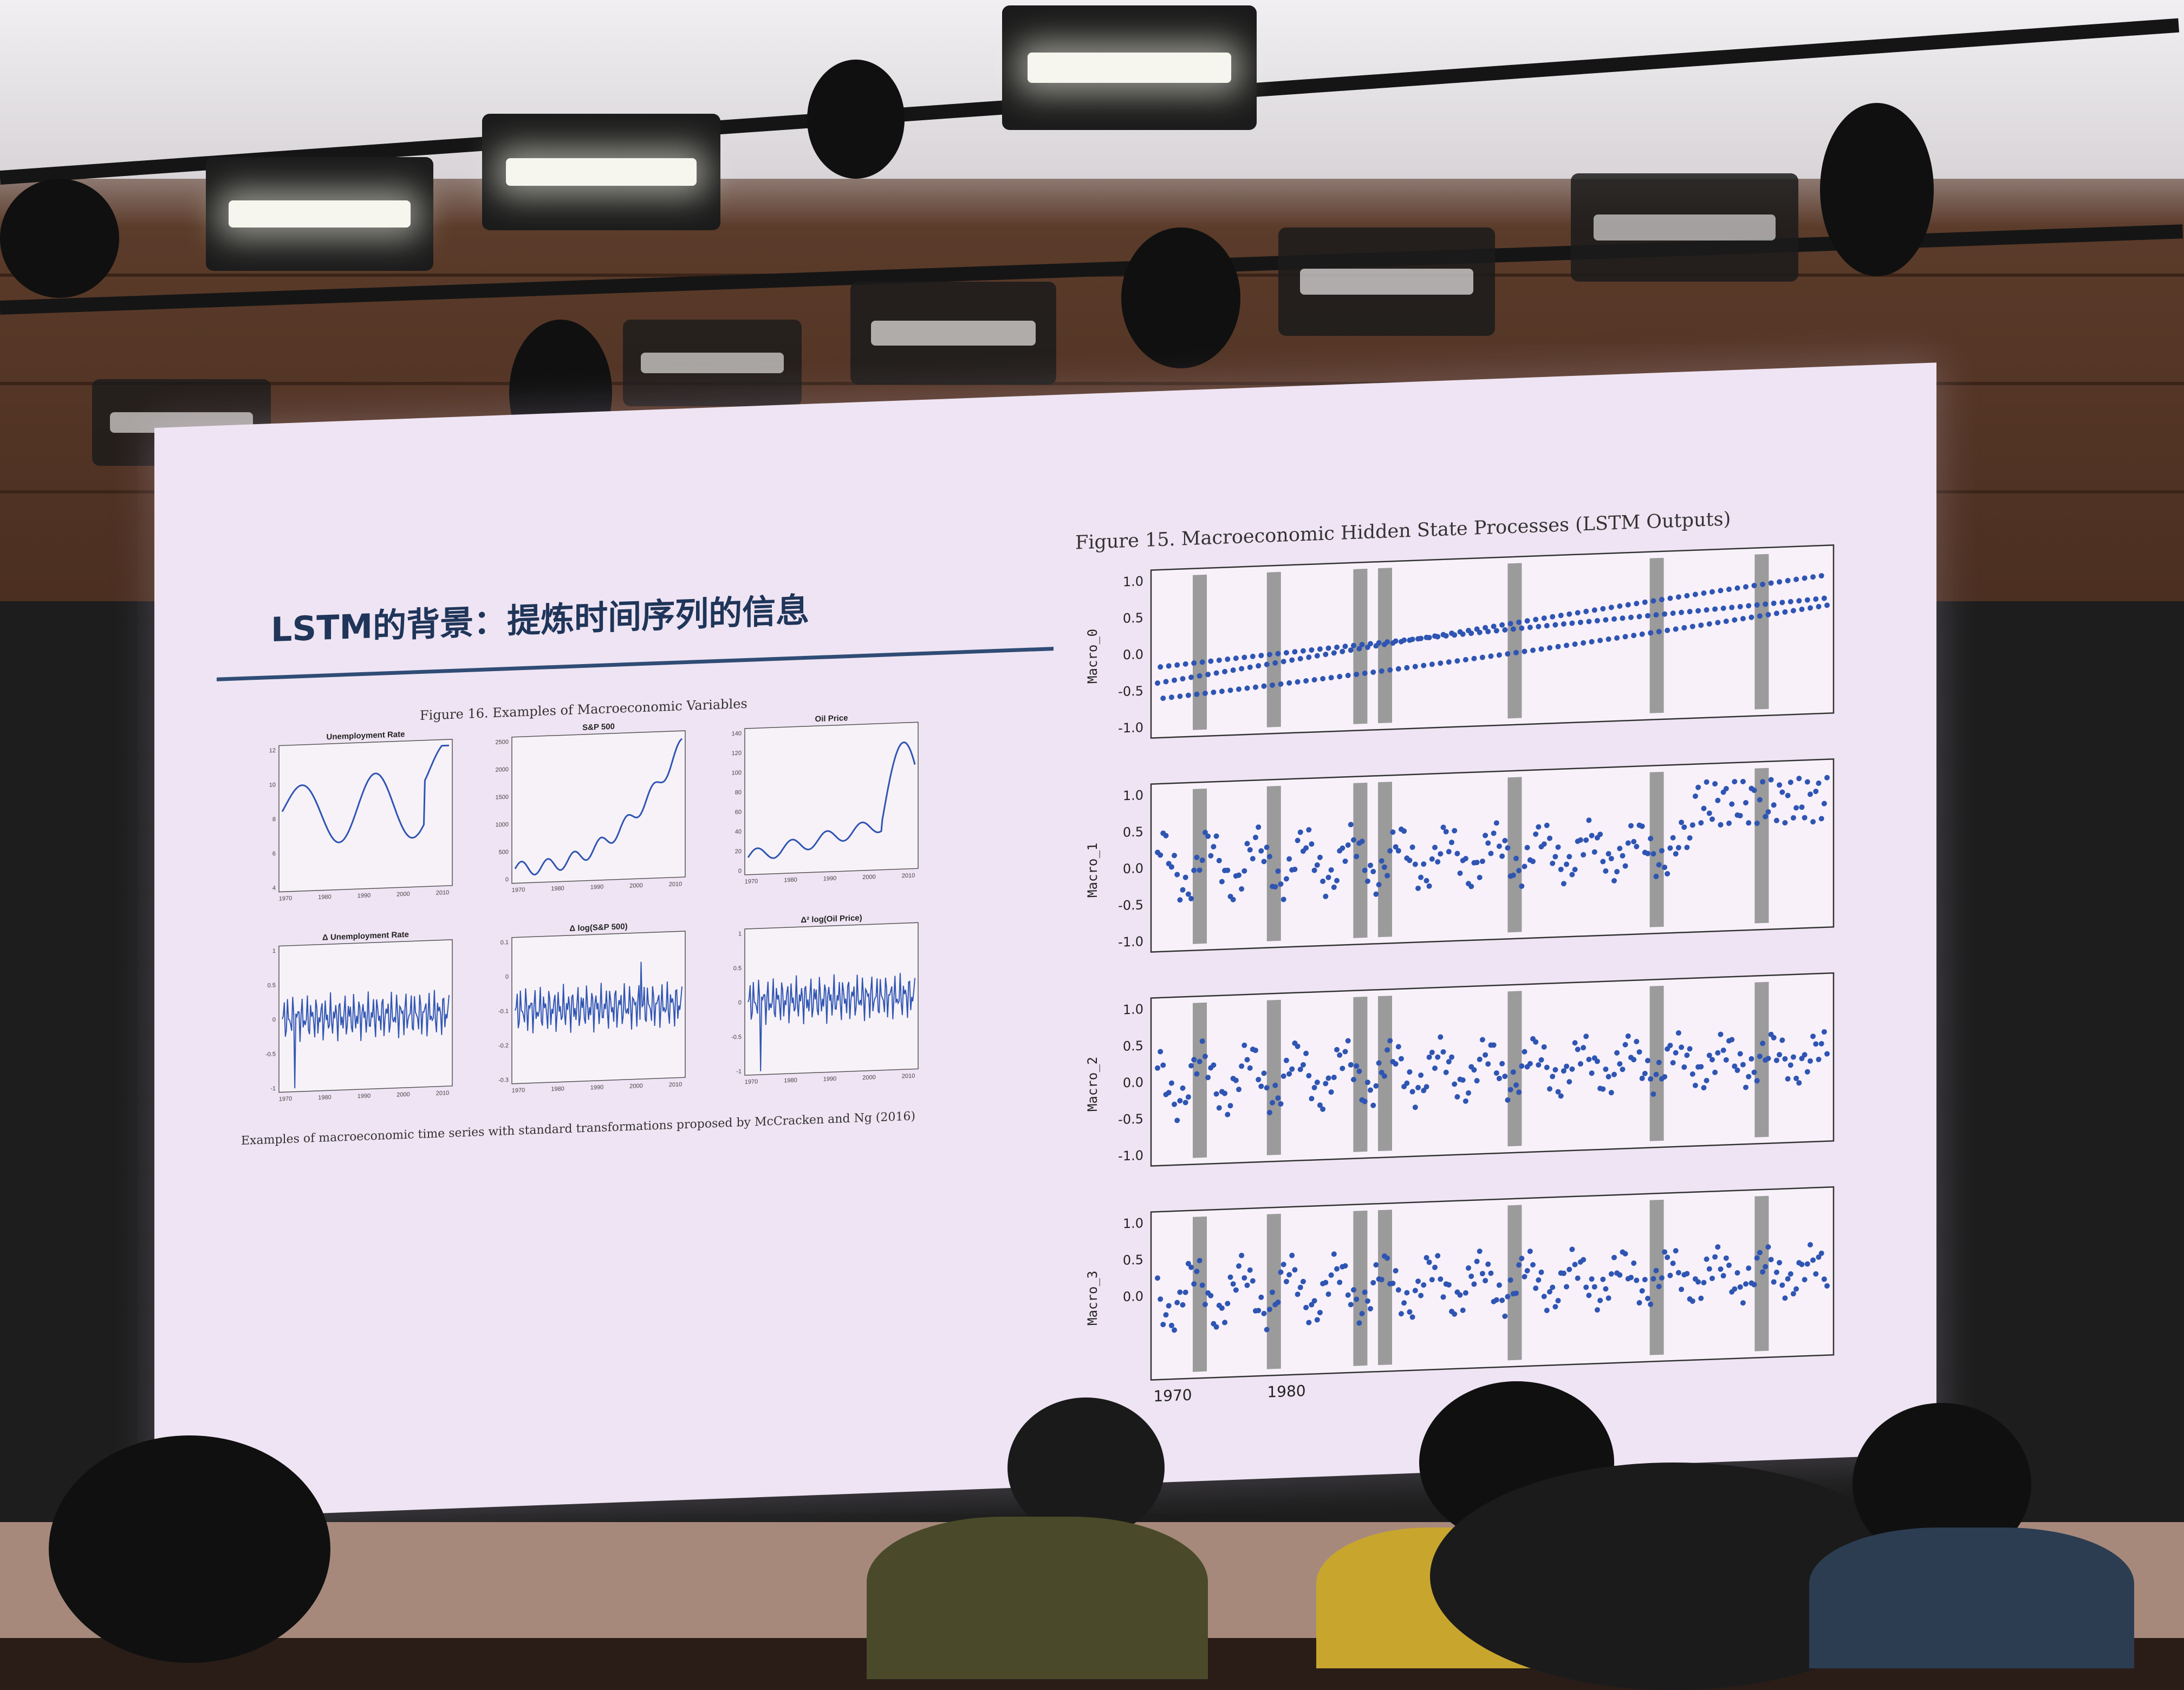  What do you see at coordinates (635, 664) in the screenshot?
I see `title-rule` at bounding box center [635, 664].